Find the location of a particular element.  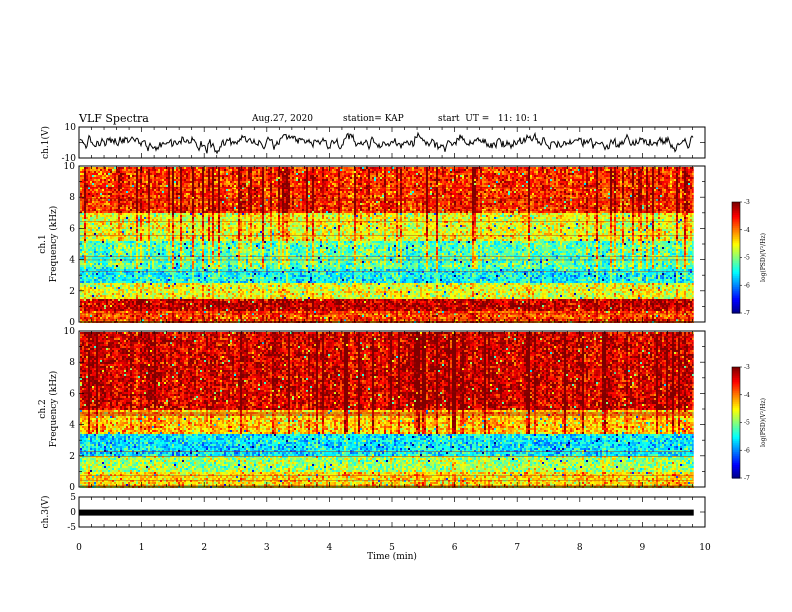

time-xtick-label: 8 is located at coordinates (580, 548).